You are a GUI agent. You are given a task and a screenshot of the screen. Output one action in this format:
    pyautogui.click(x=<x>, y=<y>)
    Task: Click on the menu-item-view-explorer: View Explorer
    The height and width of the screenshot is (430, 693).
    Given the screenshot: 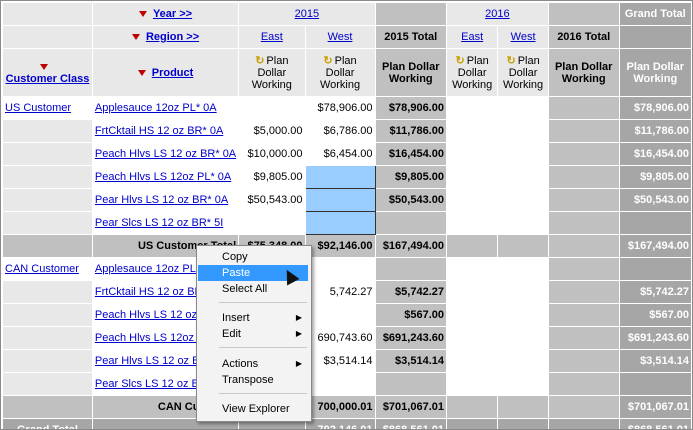 What is the action you would take?
    pyautogui.click(x=256, y=409)
    